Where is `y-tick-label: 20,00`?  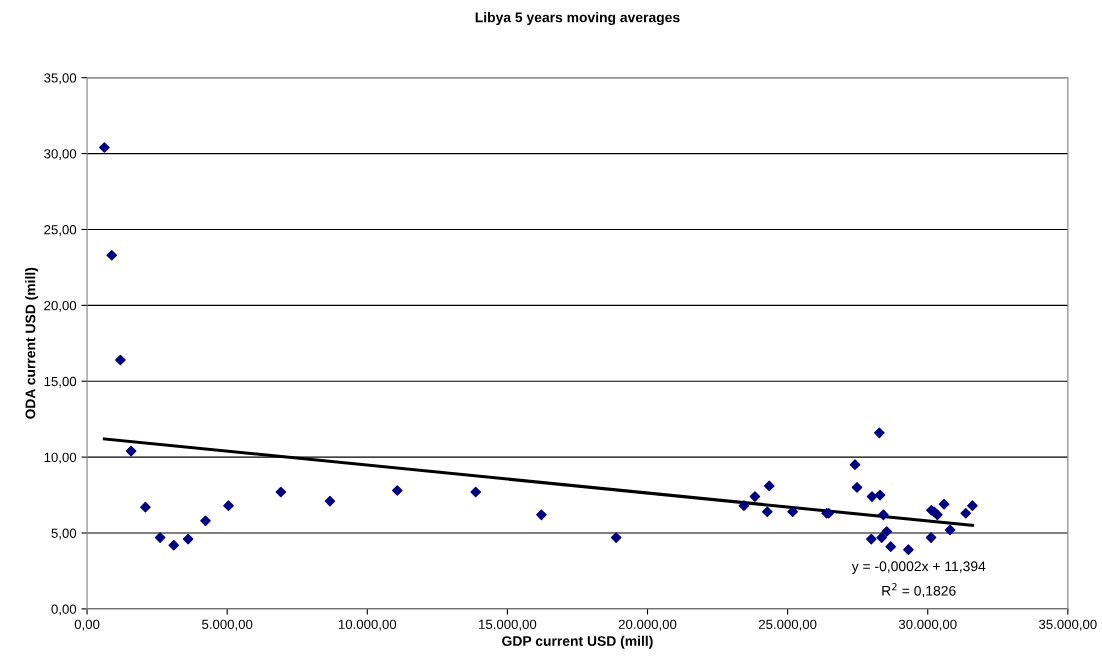
y-tick-label: 20,00 is located at coordinates (60, 306).